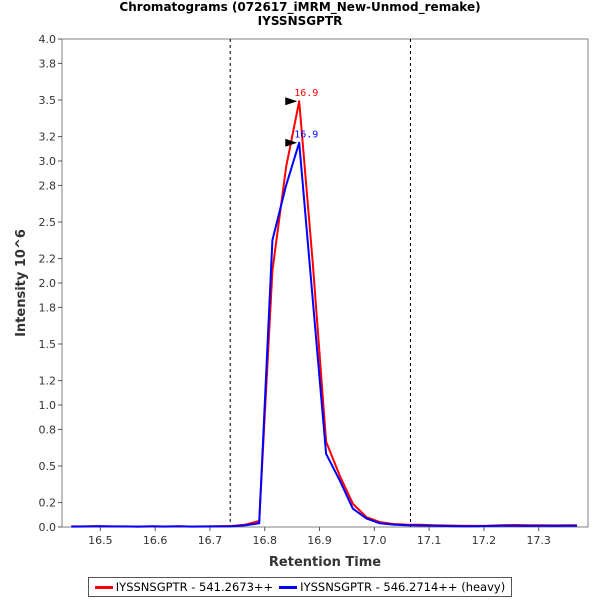  I want to click on legend-entry-light: IYSSNSGPTR - 541.2673++, so click(184, 587).